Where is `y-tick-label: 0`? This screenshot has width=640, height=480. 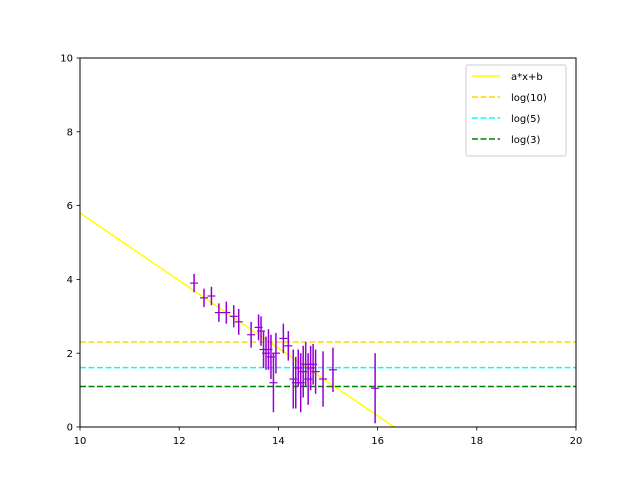
y-tick-label: 0 is located at coordinates (70, 428).